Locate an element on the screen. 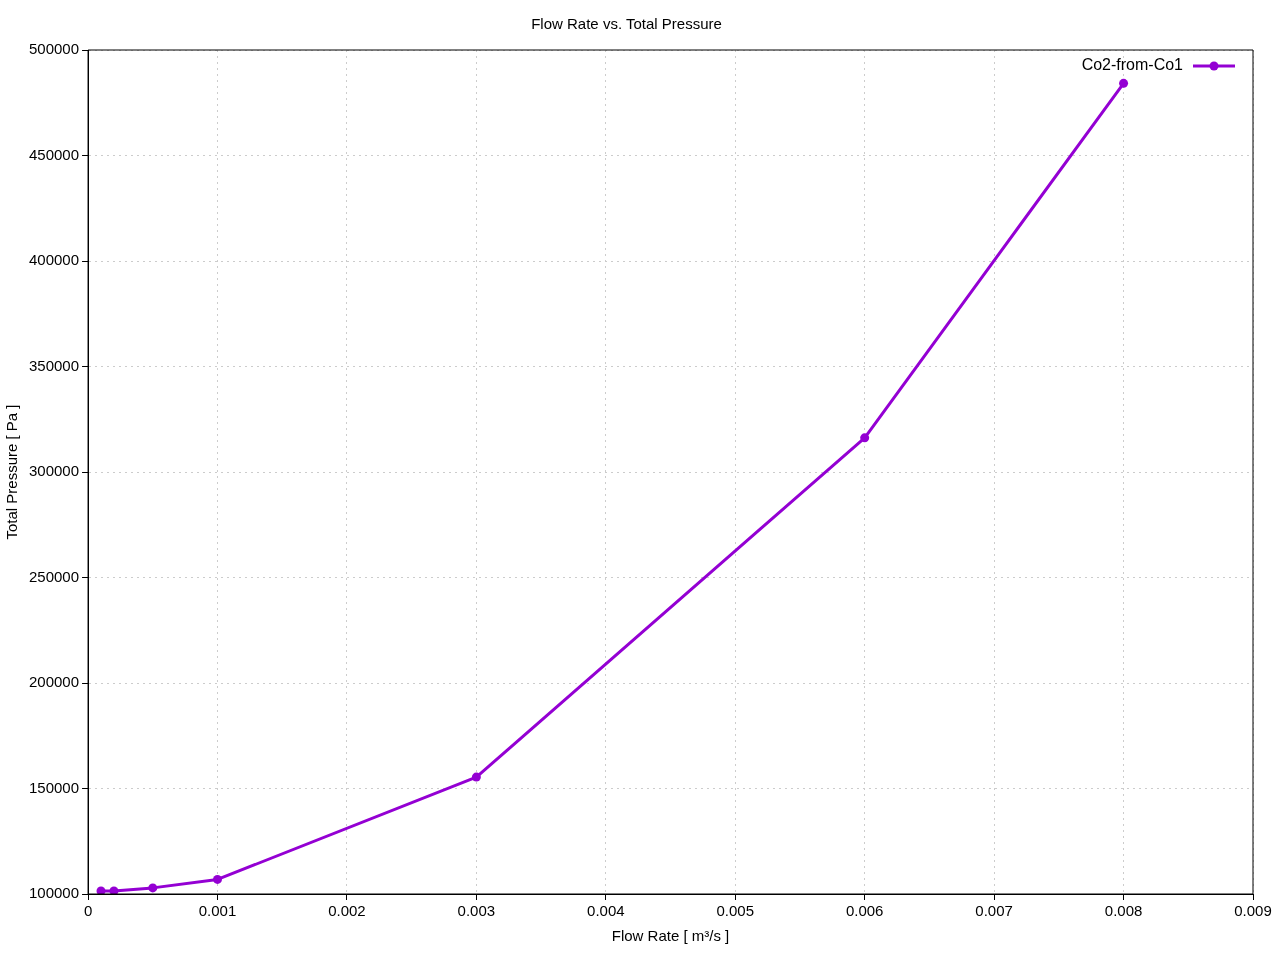 This screenshot has height=960, width=1280. x-axis-title: Flow Rate [ m³/s ] is located at coordinates (670, 936).